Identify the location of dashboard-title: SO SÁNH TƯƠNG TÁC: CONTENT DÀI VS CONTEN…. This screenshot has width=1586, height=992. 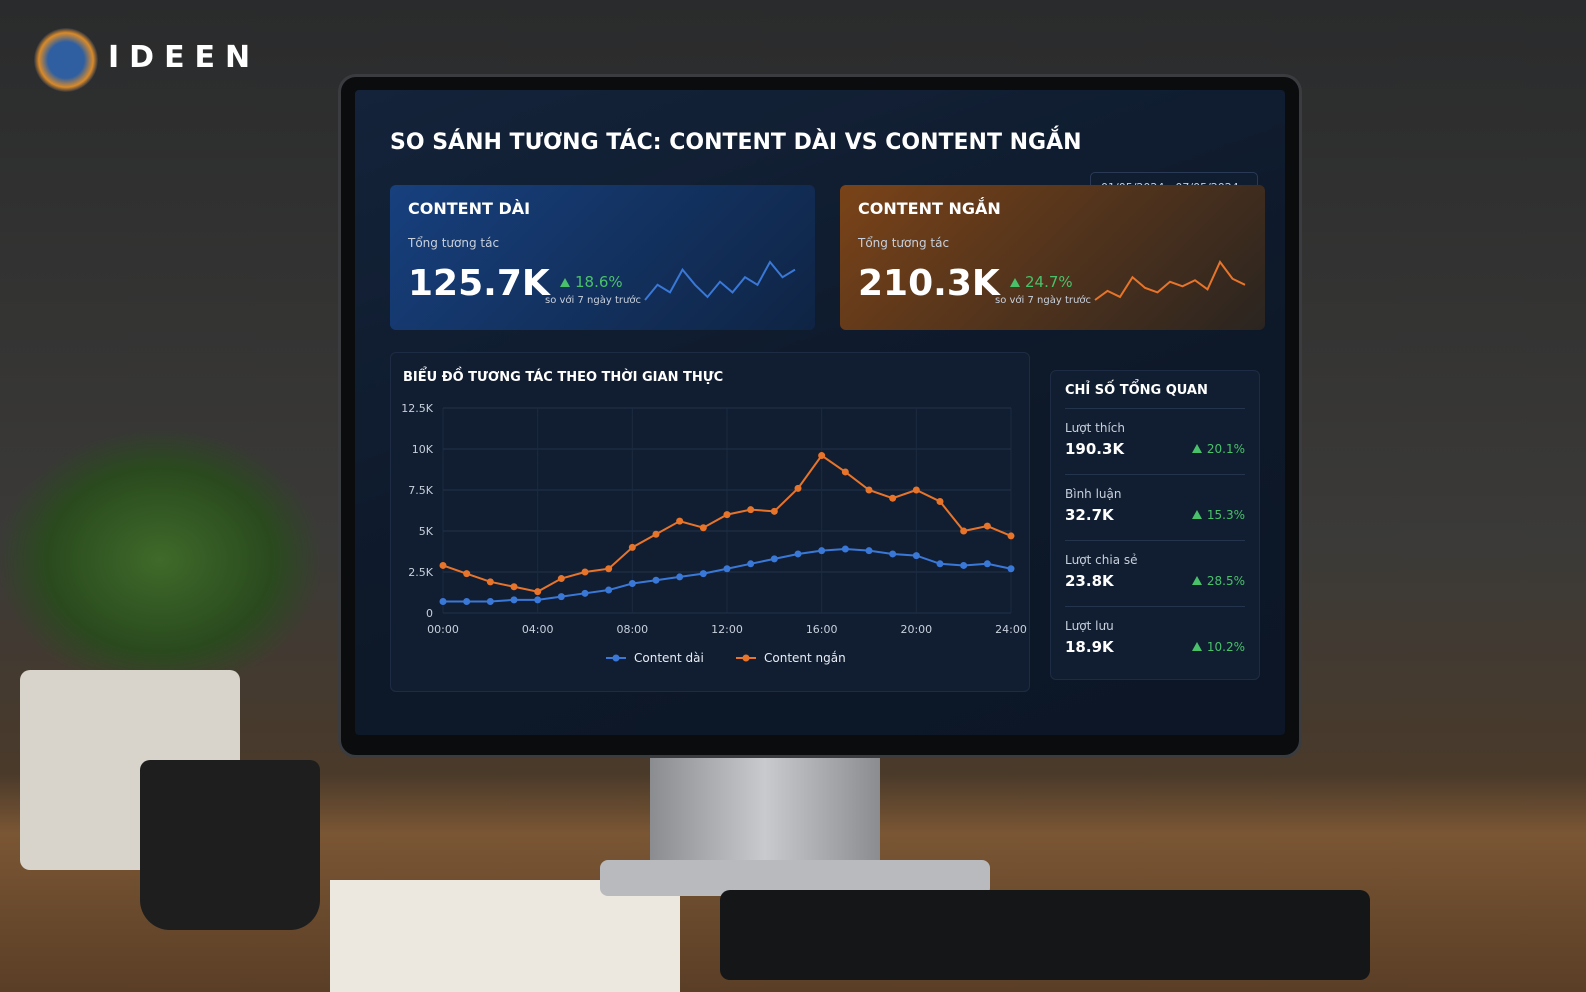
(736, 142).